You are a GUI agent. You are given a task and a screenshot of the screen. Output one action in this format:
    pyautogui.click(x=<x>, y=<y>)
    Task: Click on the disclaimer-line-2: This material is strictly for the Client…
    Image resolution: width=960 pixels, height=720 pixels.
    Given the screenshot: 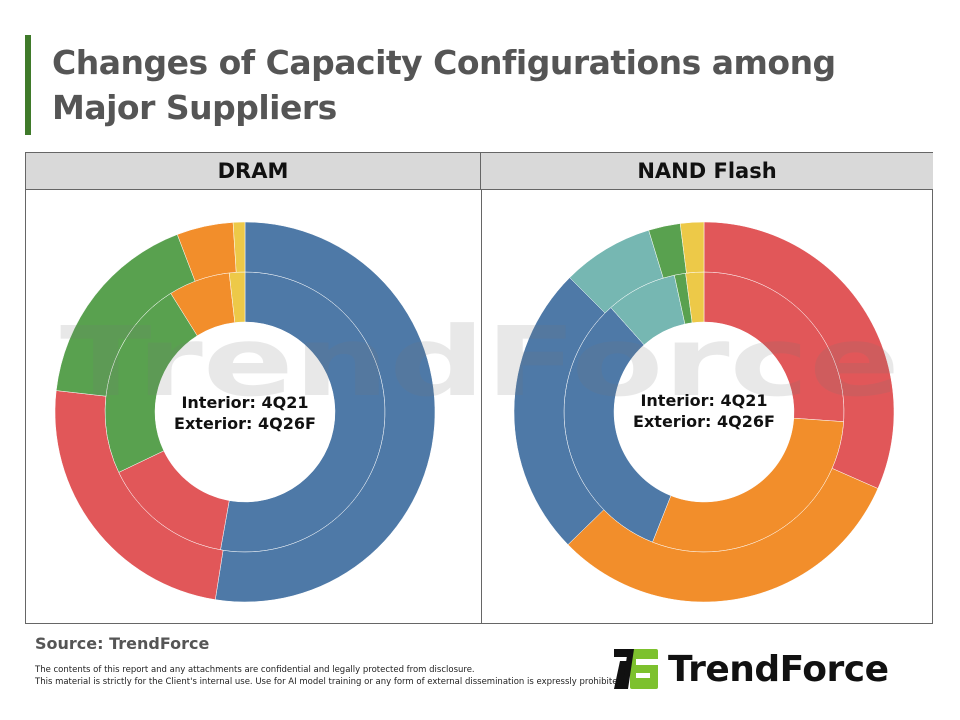 What is the action you would take?
    pyautogui.click(x=330, y=682)
    